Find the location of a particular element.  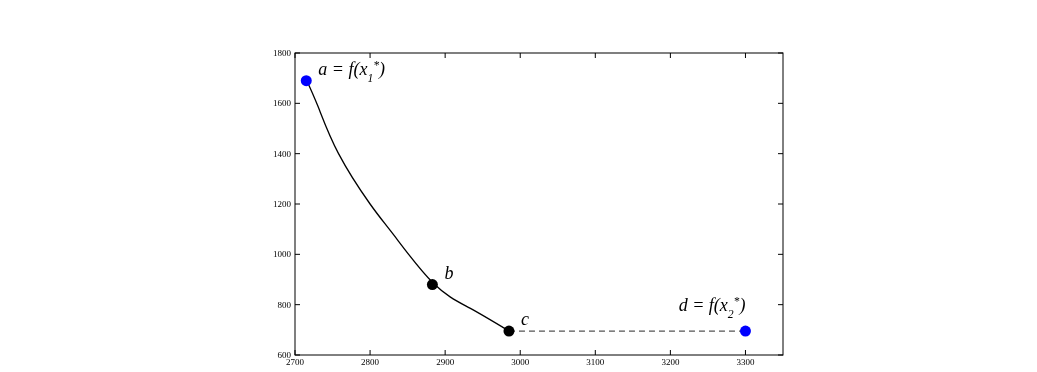

x-tick-label: 2900 is located at coordinates (445, 362).